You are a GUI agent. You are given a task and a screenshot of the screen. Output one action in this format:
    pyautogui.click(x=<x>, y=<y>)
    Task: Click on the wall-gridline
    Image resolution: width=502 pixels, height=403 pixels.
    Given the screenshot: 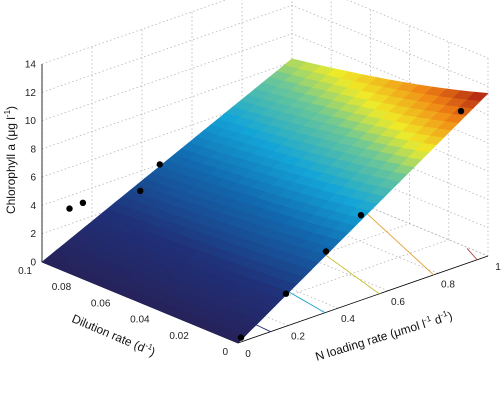 What is the action you would take?
    pyautogui.click(x=265, y=32)
    